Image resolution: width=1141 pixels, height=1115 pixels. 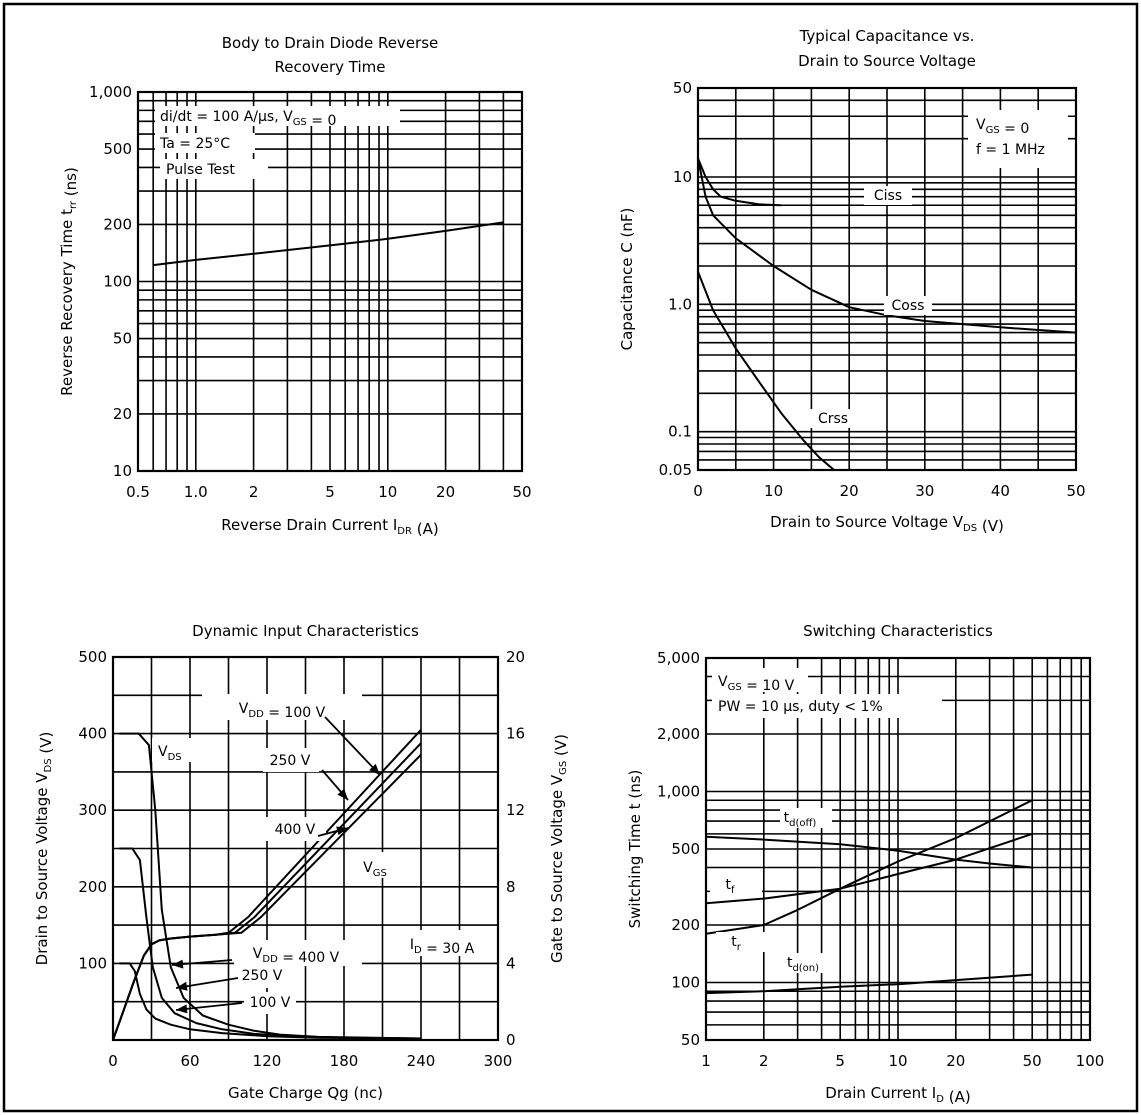 What do you see at coordinates (680, 304) in the screenshot?
I see `y-tick-label: 1.0` at bounding box center [680, 304].